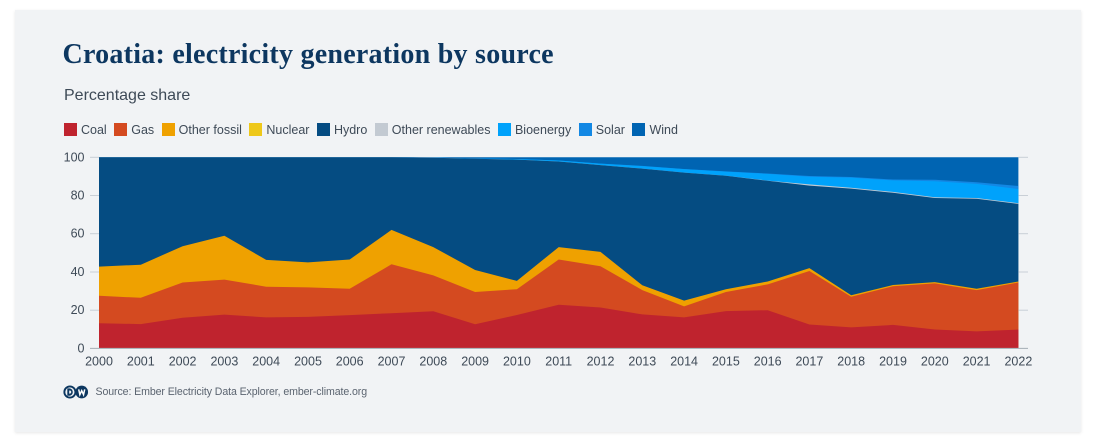 This screenshot has width=1098, height=448. What do you see at coordinates (893, 361) in the screenshot?
I see `svg-text: 2019` at bounding box center [893, 361].